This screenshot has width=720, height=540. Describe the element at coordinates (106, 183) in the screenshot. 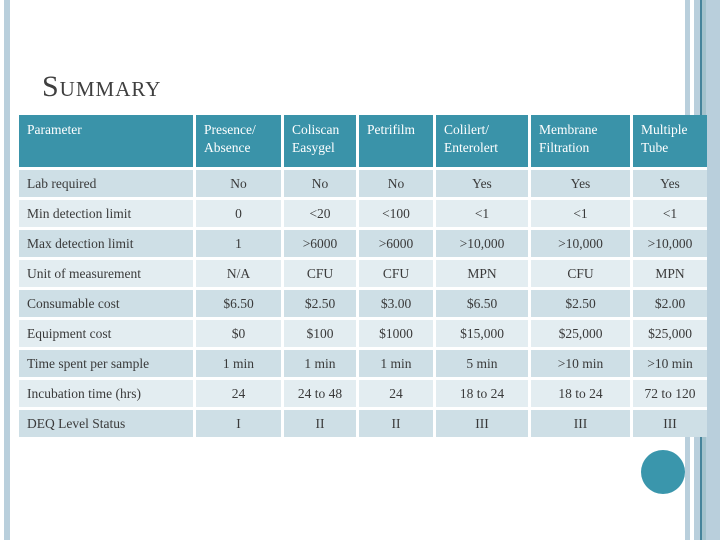

I see `row-label: Lab required` at that location.